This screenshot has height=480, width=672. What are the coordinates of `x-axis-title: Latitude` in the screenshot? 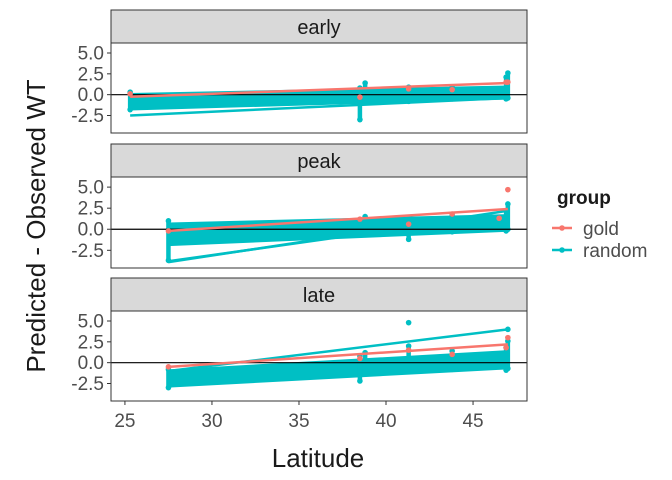 It's located at (318, 458).